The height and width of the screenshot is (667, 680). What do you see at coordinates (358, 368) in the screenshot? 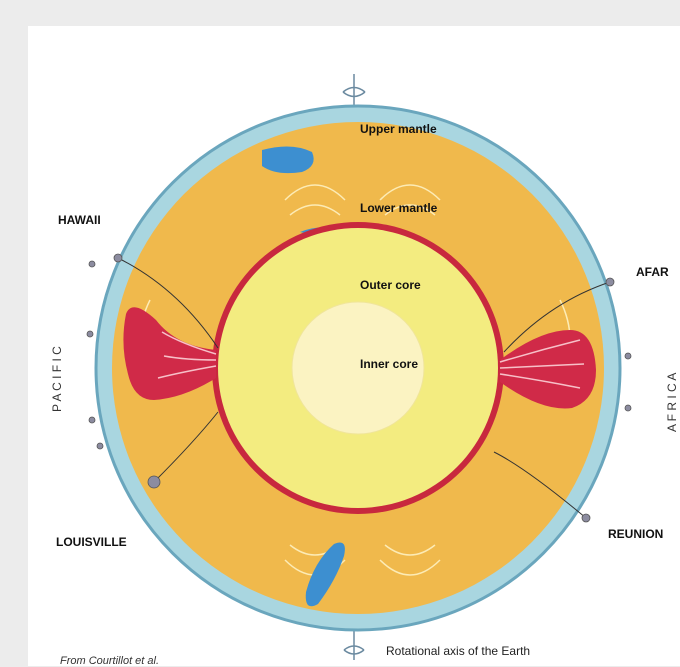
I see `inner-core` at bounding box center [358, 368].